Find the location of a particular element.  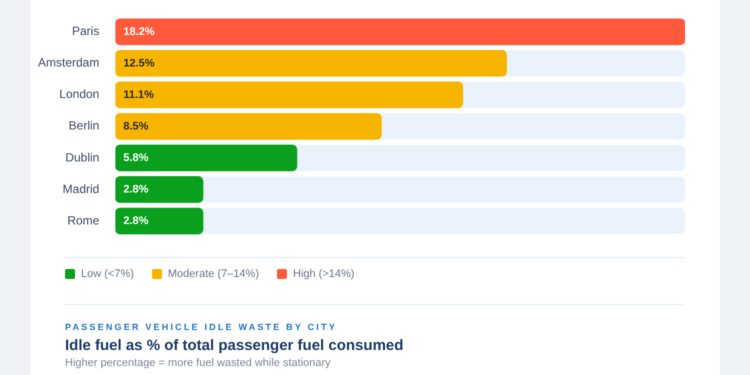

data-label: 18.2% is located at coordinates (139, 32).